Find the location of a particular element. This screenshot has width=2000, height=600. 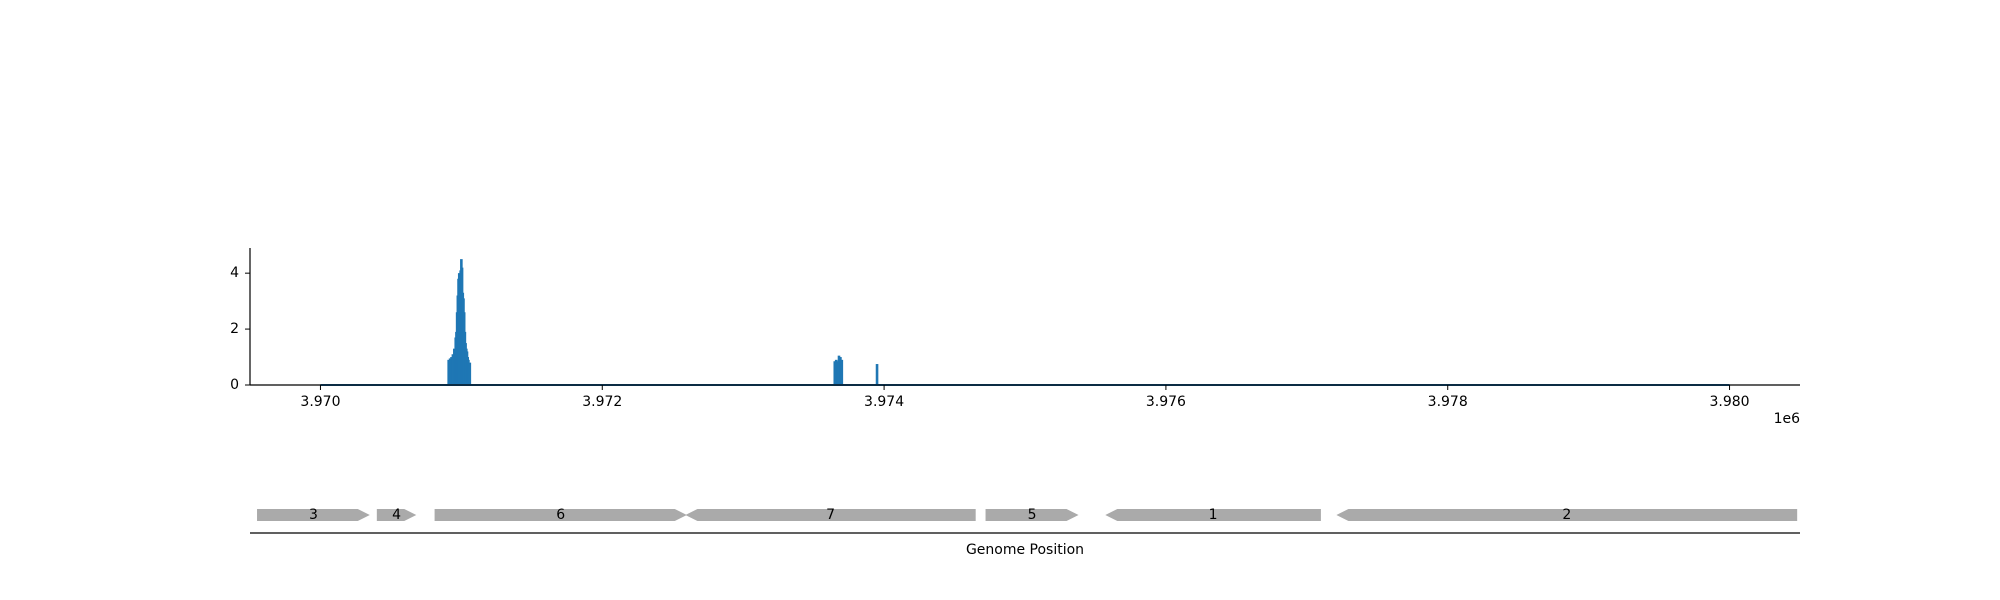

gene-label: 7 is located at coordinates (830, 515).